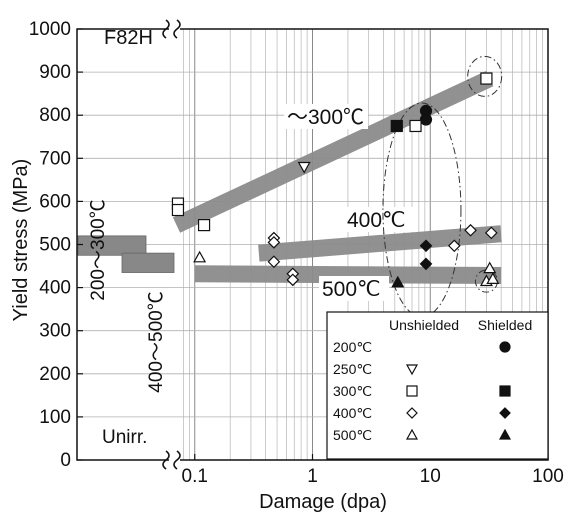 The width and height of the screenshot is (572, 513). Describe the element at coordinates (323, 502) in the screenshot. I see `x-axis-title: Damage (dpa)` at that location.